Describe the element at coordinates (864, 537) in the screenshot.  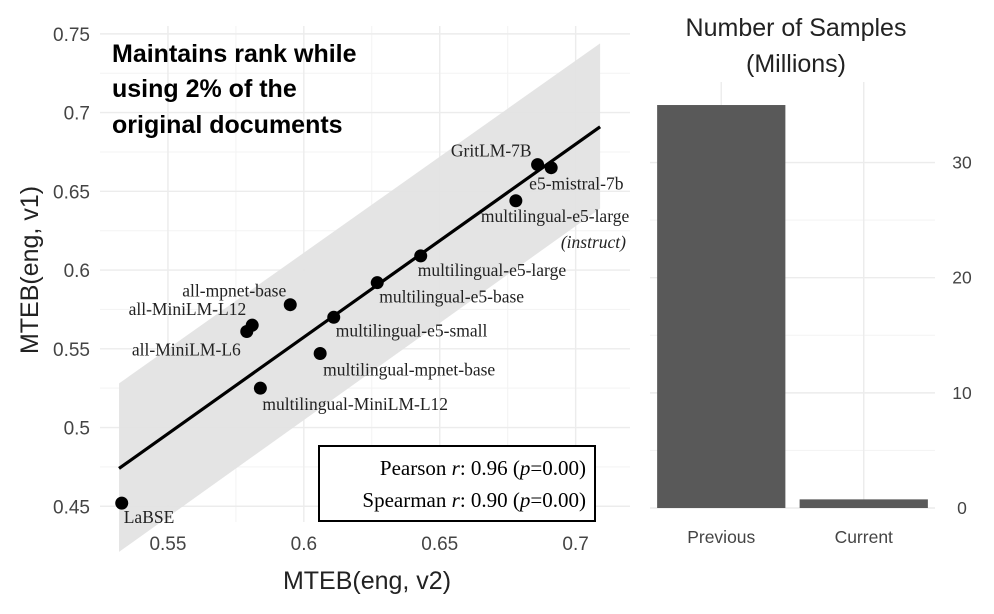
I see `bar-category-label: Current` at that location.